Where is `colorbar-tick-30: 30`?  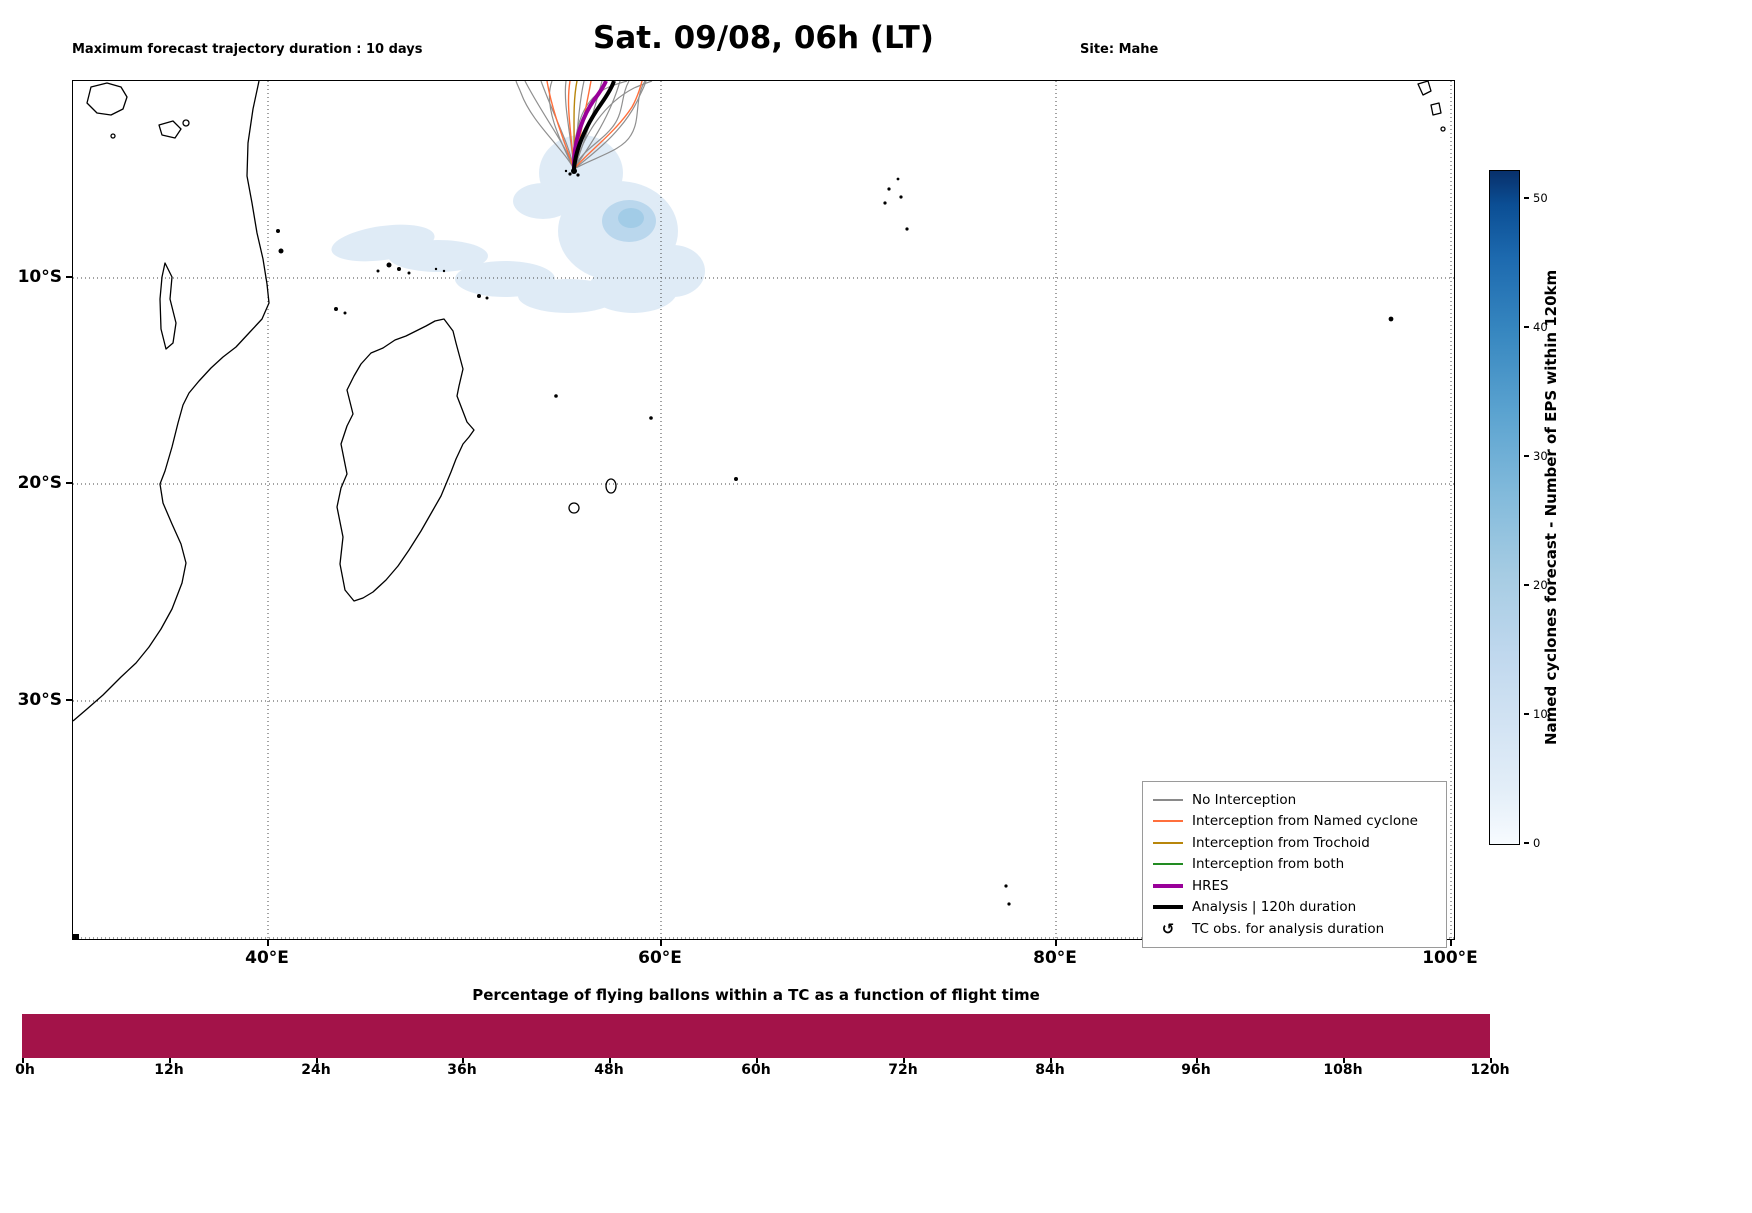
colorbar-tick-30: 30 is located at coordinates (1536, 456).